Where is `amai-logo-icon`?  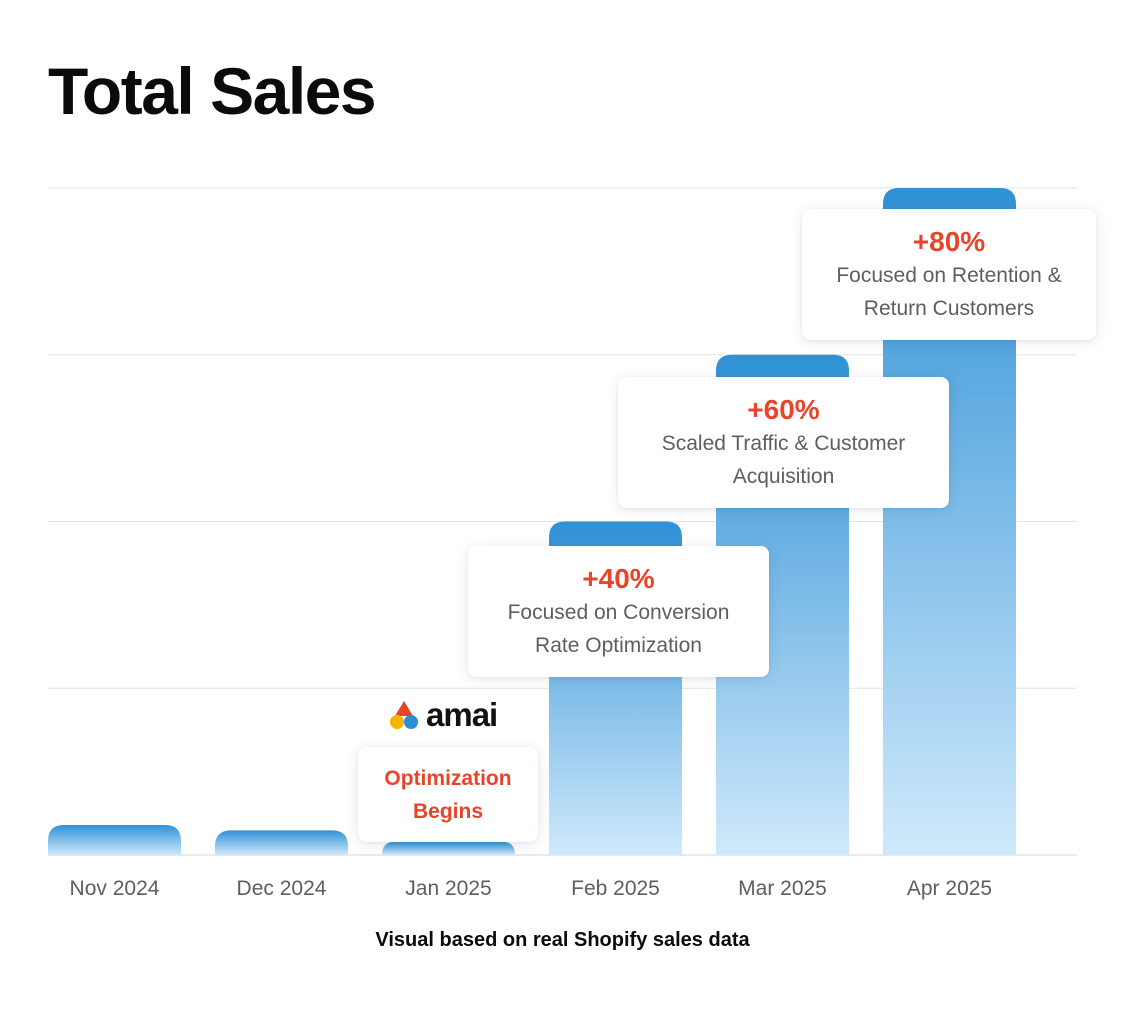
amai-logo-icon is located at coordinates (404, 714).